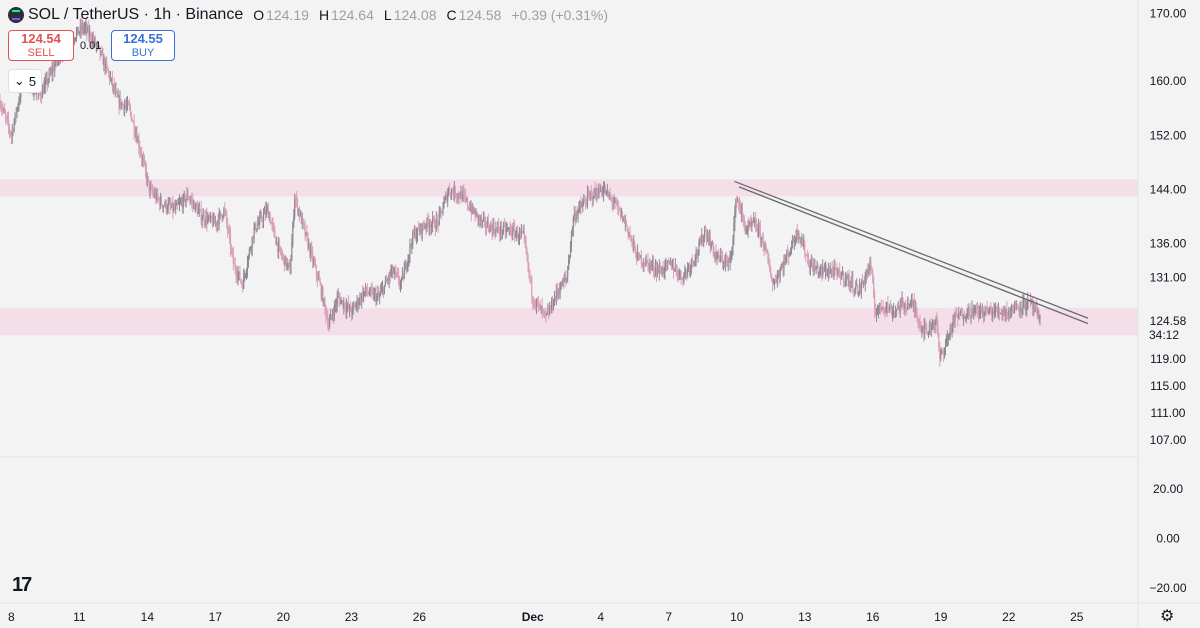  Describe the element at coordinates (136, 14) in the screenshot. I see `symbol-title: SOL / TetherUS · 1h · Binance` at that location.